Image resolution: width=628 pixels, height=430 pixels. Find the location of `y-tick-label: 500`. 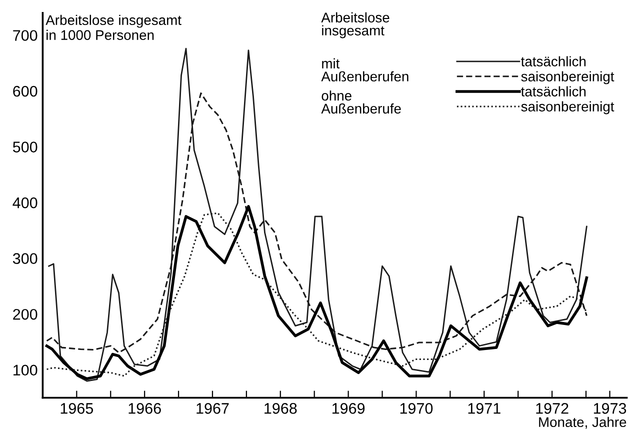

y-tick-label: 500 is located at coordinates (25, 147).